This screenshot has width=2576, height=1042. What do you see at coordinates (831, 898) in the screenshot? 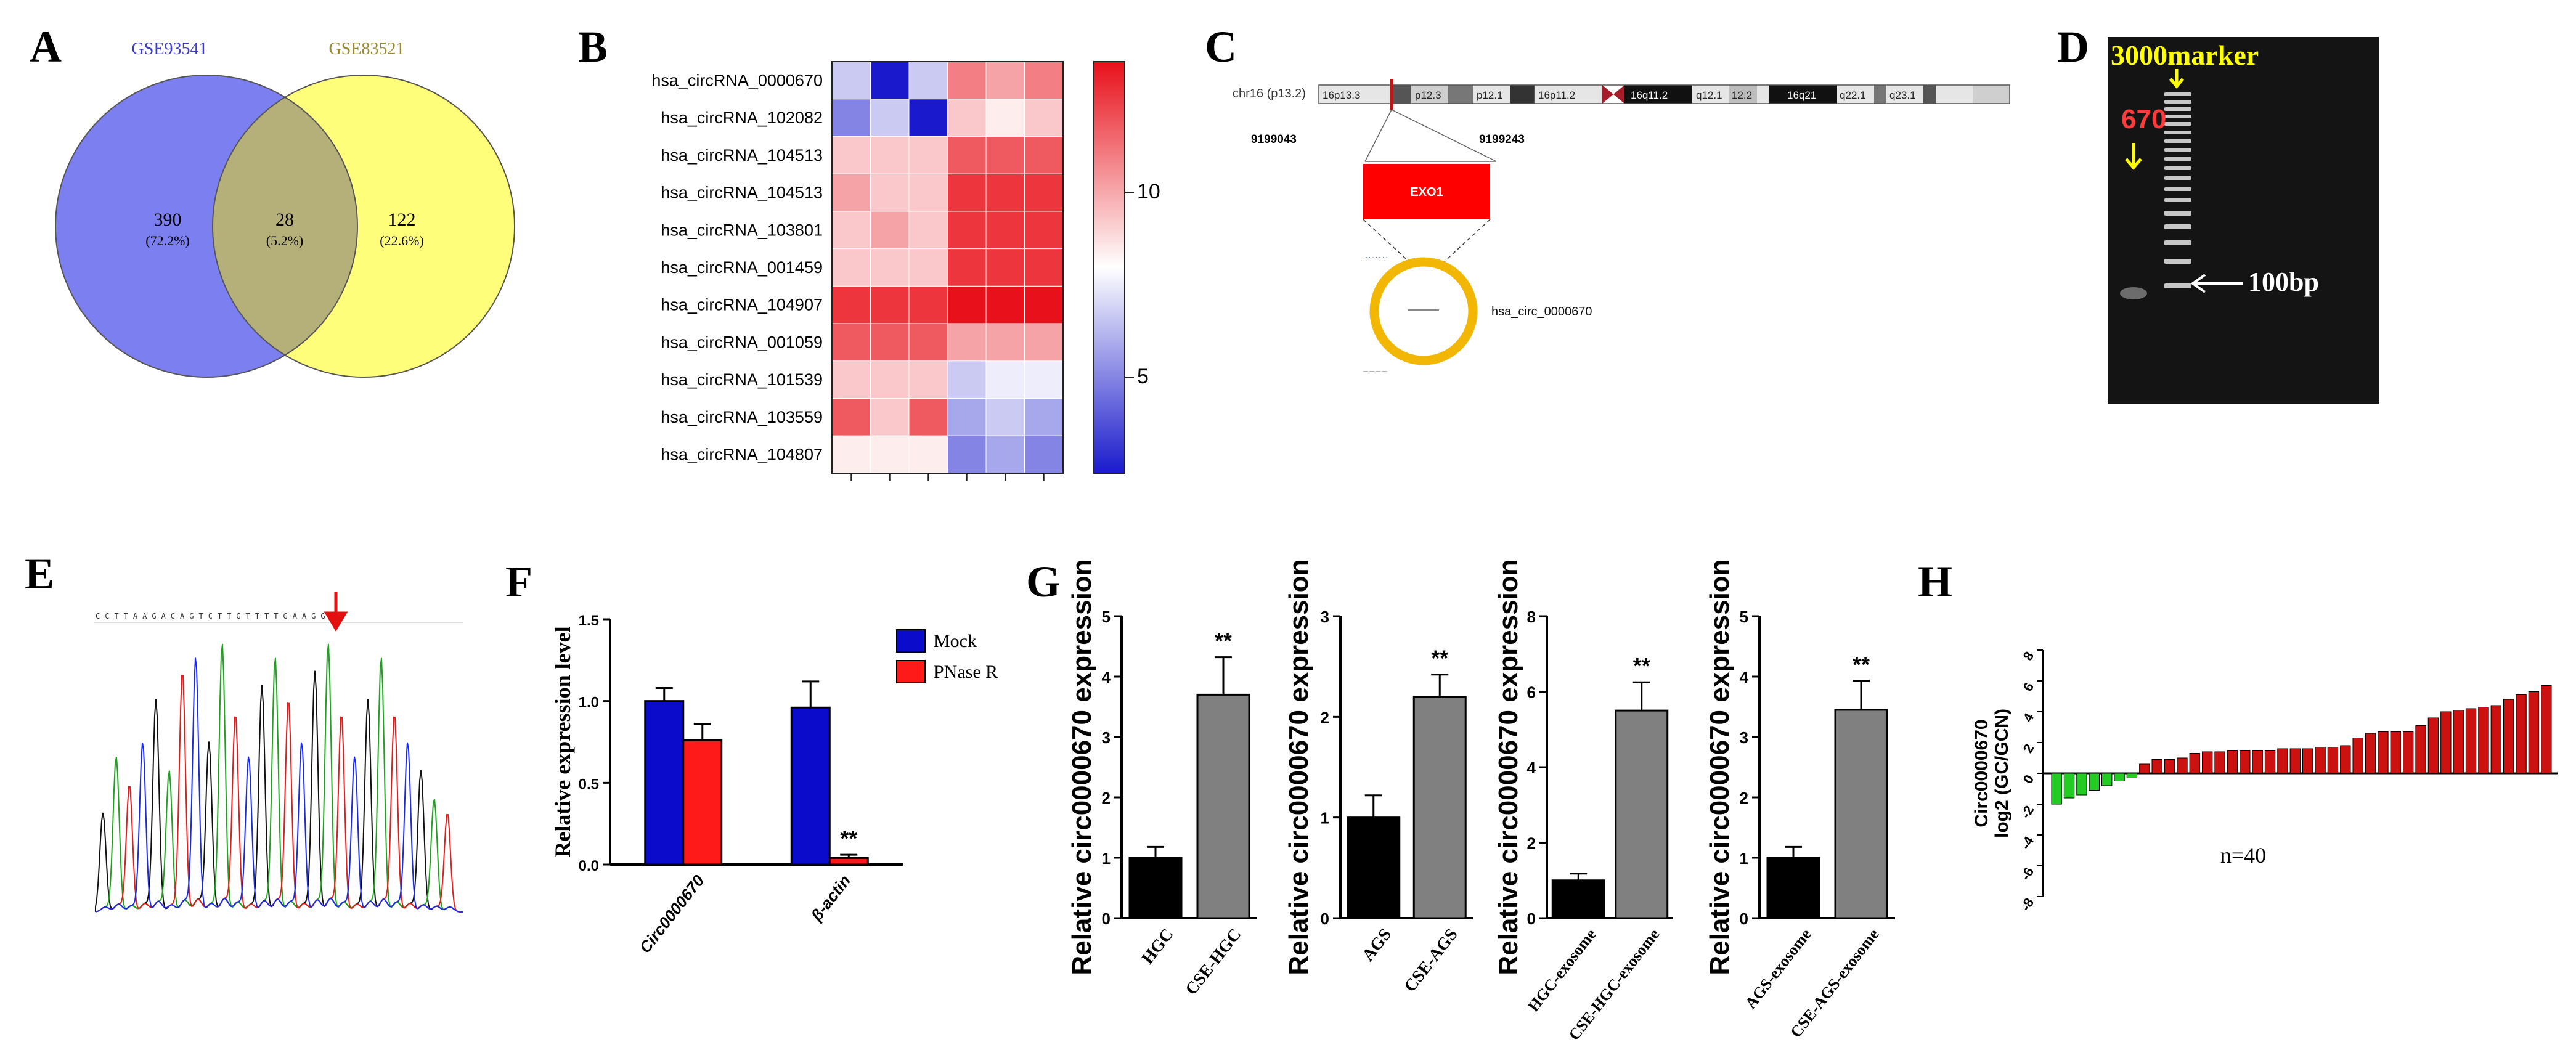
I see `x-tick-label: β-actin` at bounding box center [831, 898].